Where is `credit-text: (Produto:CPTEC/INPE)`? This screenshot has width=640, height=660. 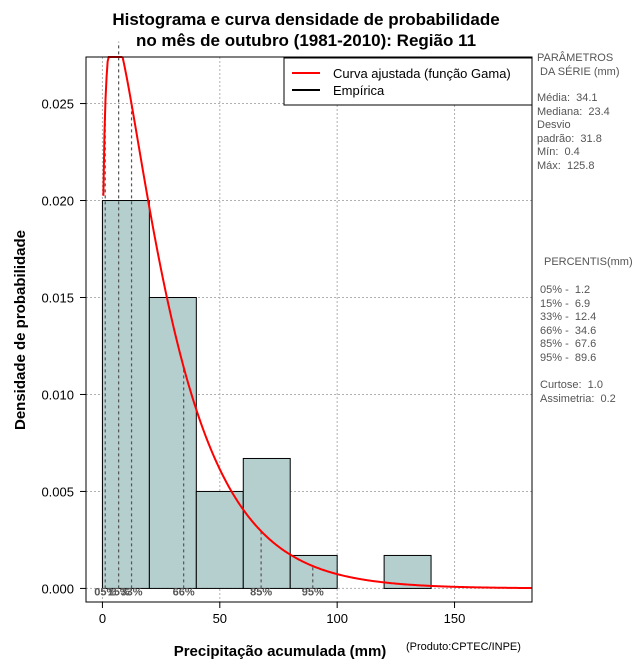
credit-text: (Produto:CPTEC/INPE) is located at coordinates (463, 647).